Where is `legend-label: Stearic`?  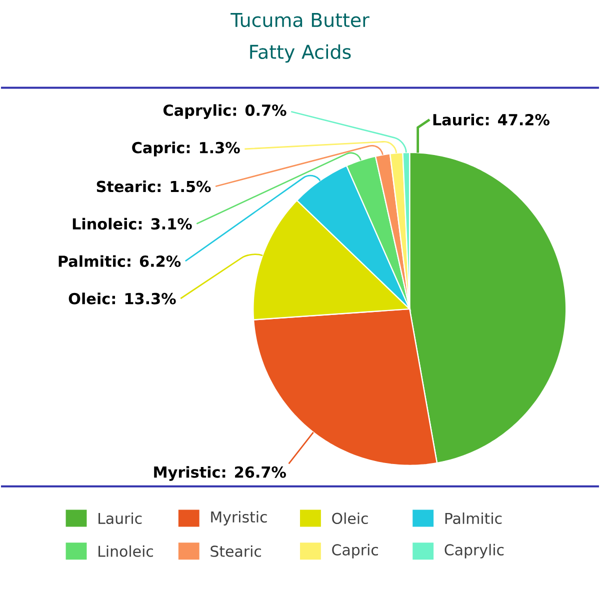
legend-label: Stearic is located at coordinates (235, 551).